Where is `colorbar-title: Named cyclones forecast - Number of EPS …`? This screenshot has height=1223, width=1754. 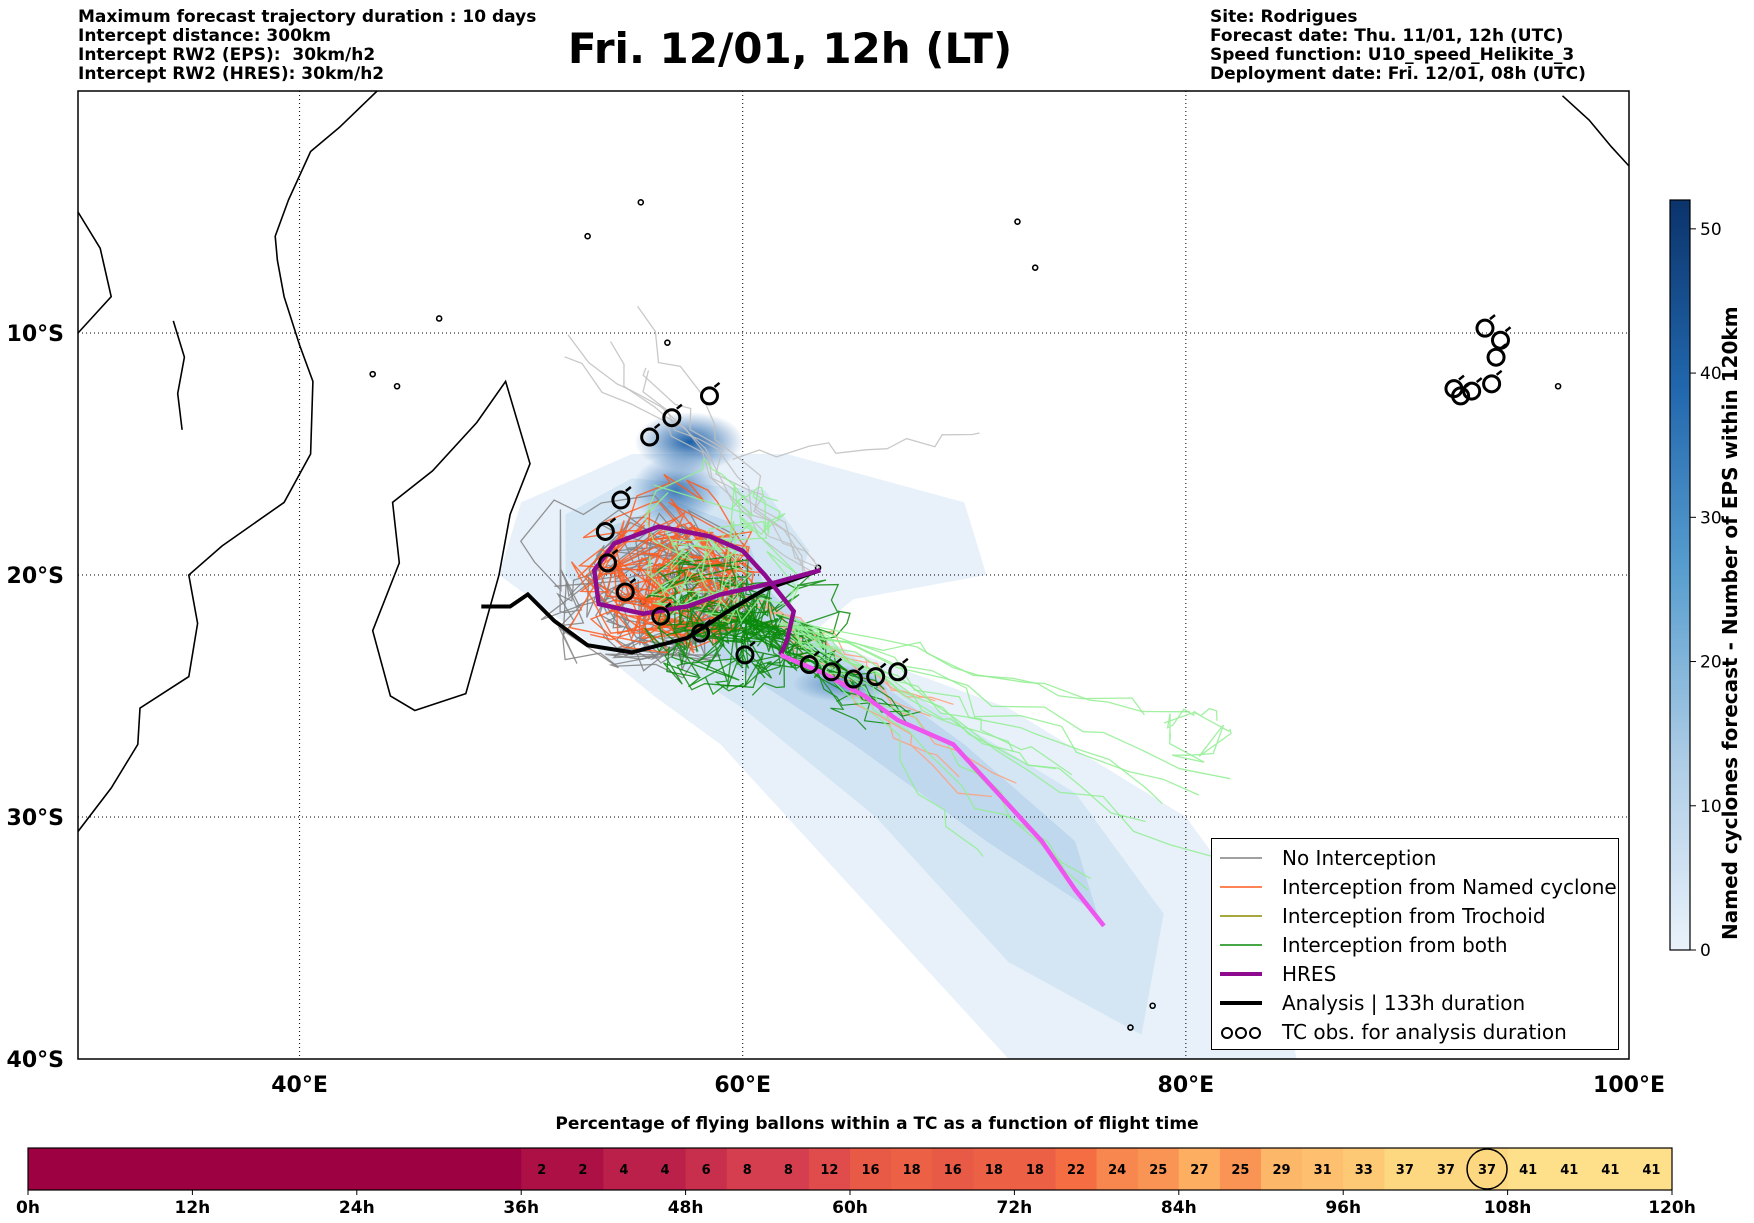 colorbar-title: Named cyclones forecast - Number of EPS … is located at coordinates (1730, 623).